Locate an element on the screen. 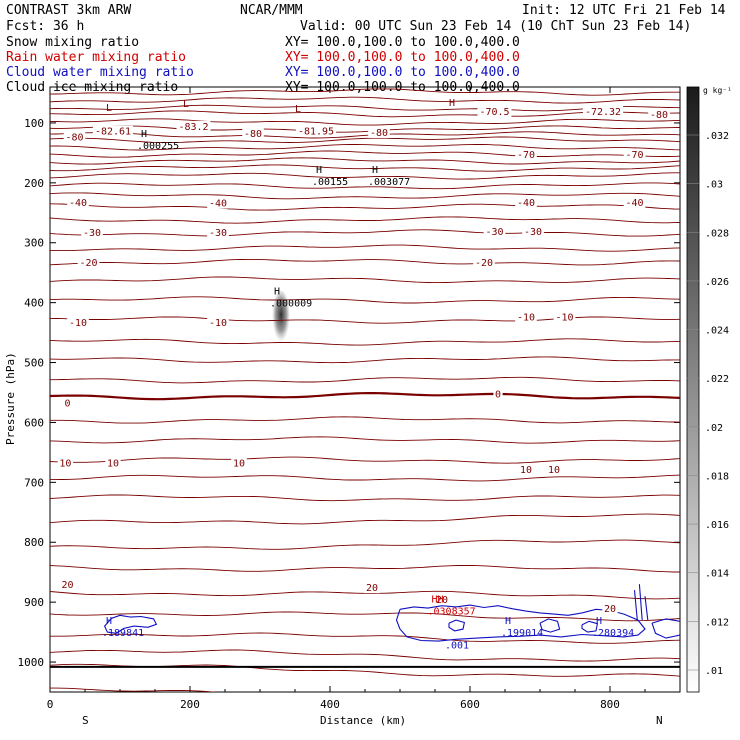 This screenshot has width=740, height=740. legend-field-1: Rain water mixing ratio is located at coordinates (96, 57).